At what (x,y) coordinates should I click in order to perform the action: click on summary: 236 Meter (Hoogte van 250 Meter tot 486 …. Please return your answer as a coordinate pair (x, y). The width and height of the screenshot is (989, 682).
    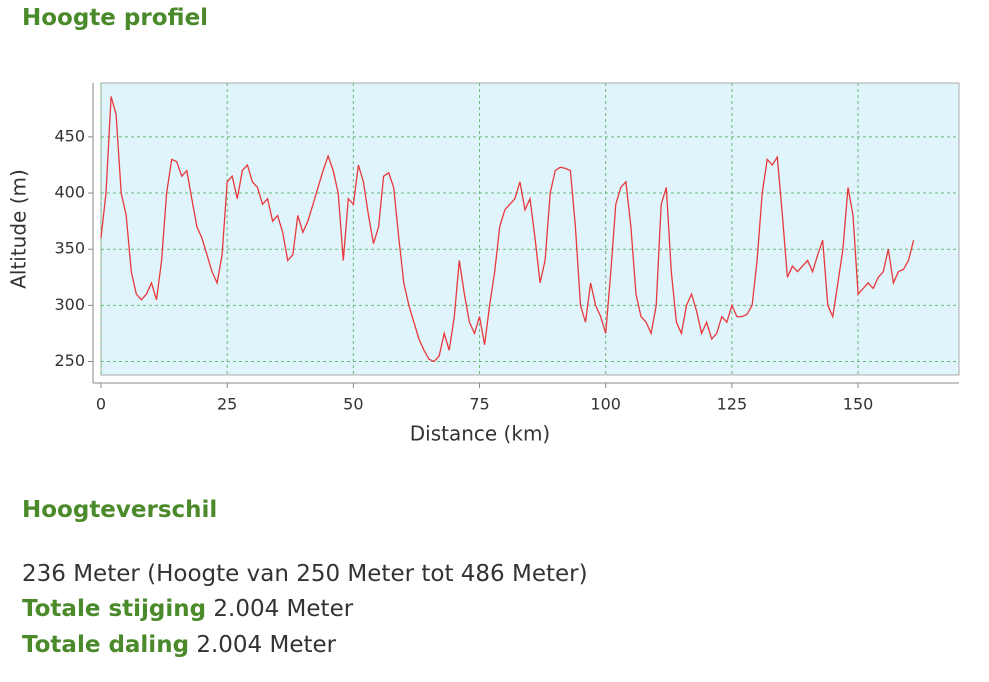
    Looking at the image, I should click on (305, 574).